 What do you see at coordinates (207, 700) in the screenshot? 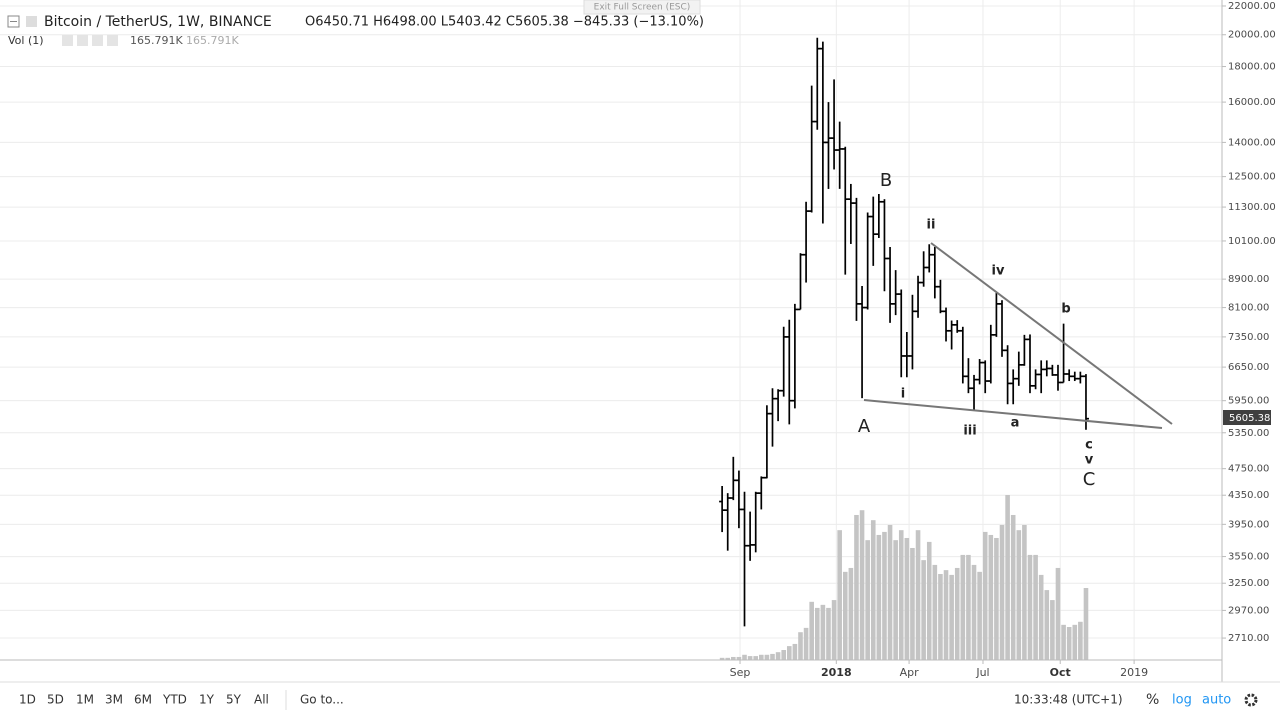
I see `range-button: 1Y` at bounding box center [207, 700].